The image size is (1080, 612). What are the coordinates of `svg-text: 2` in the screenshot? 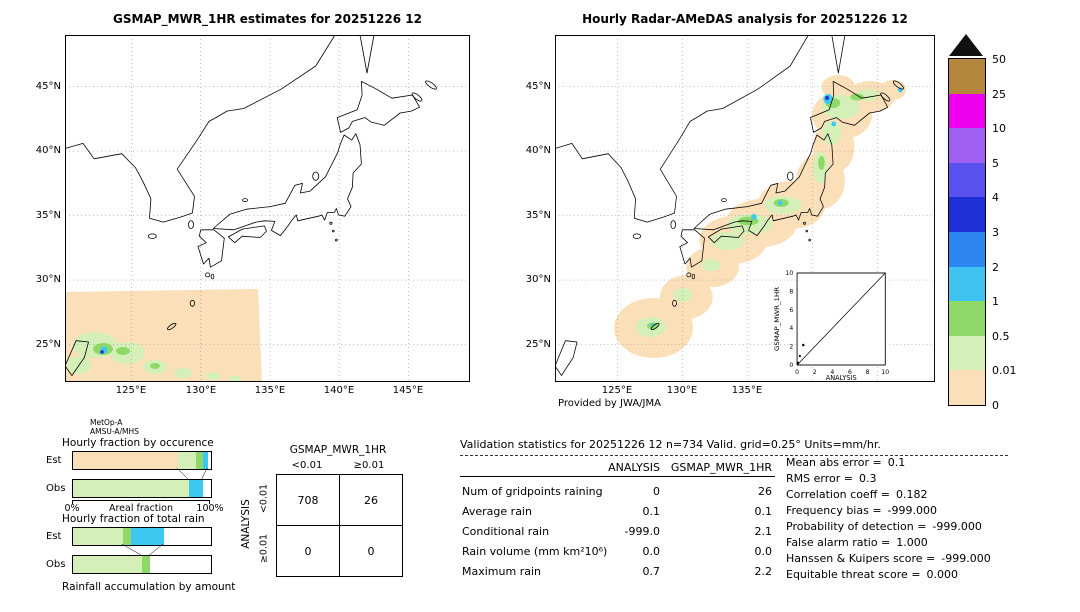 It's located at (815, 372).